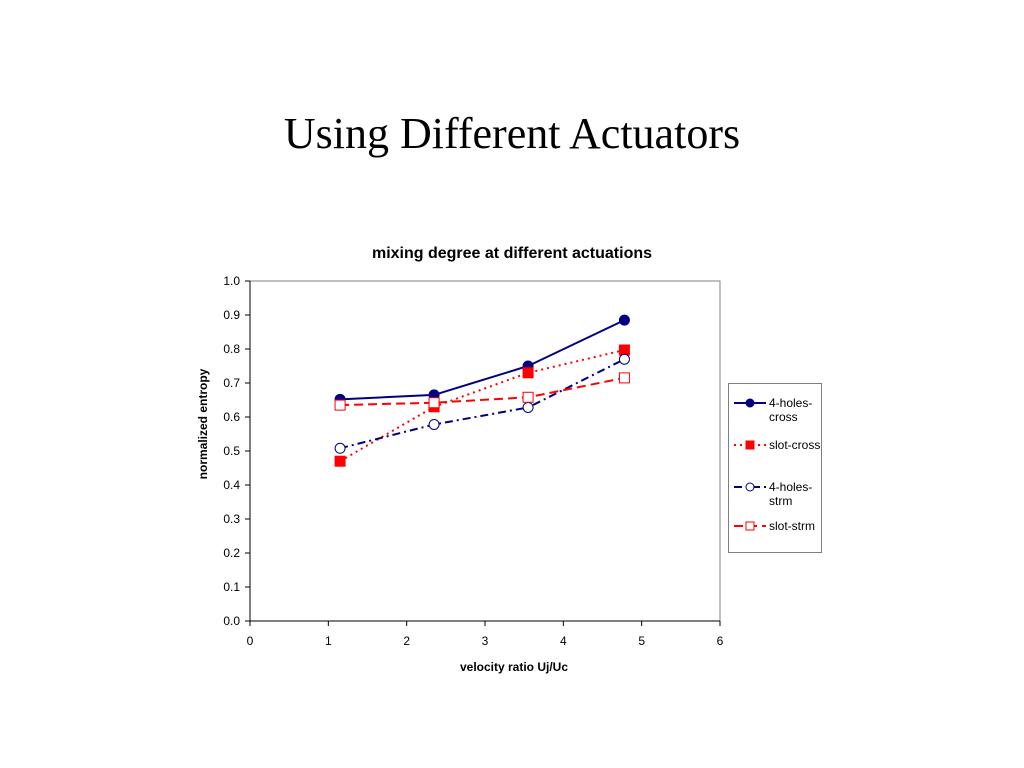 Image resolution: width=1024 pixels, height=768 pixels. I want to click on x-tick-label: 6, so click(720, 641).